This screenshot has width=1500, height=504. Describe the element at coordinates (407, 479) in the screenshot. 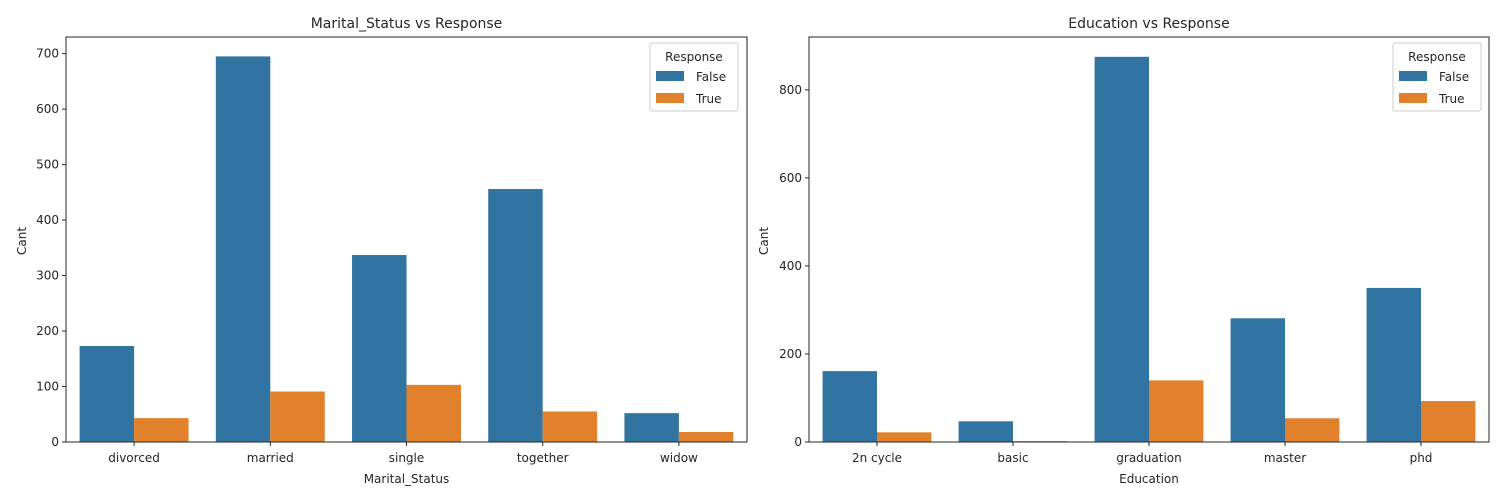

I see `x-axis-label: Marital_Status` at that location.